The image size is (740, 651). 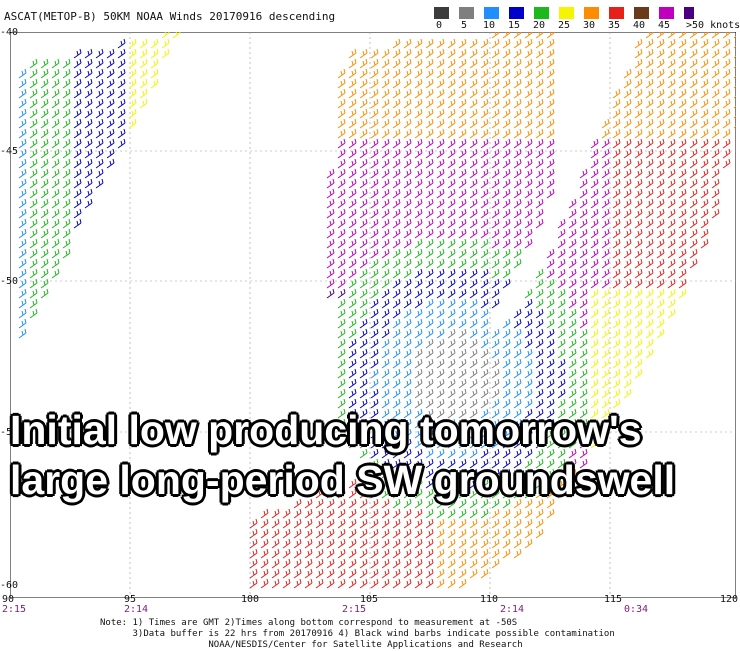 What do you see at coordinates (464, 25) in the screenshot?
I see `scale-label: 5` at bounding box center [464, 25].